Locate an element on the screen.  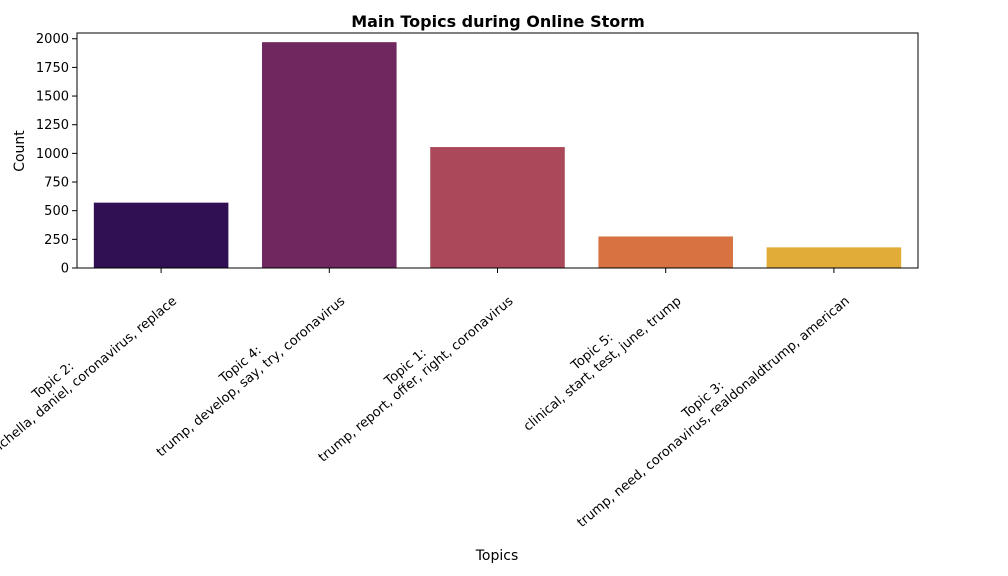
y-tick-label-1500: 1500 is located at coordinates (52, 97).